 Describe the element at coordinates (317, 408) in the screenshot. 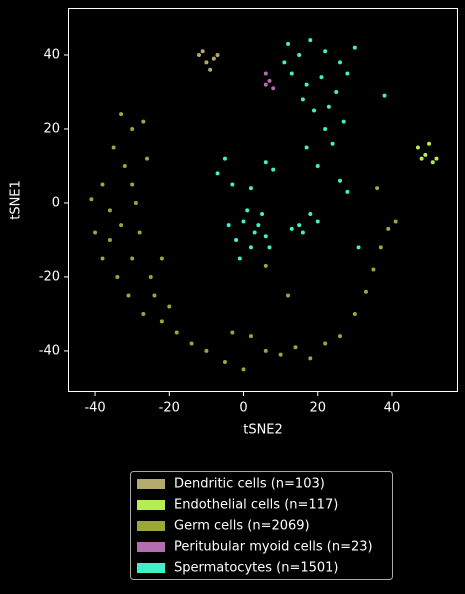

I see `x-tick-label: 20` at that location.